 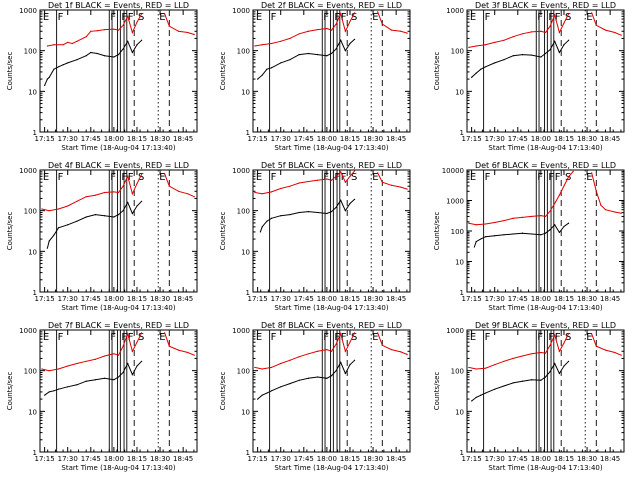 What do you see at coordinates (281, 299) in the screenshot?
I see `x-tick-label: 17:30` at bounding box center [281, 299].